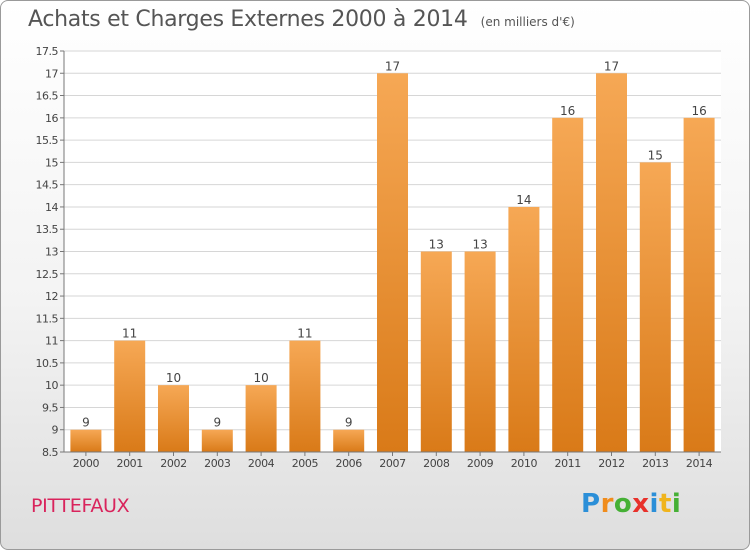  What do you see at coordinates (392, 463) in the screenshot?
I see `x-tick-label: 2007` at bounding box center [392, 463].